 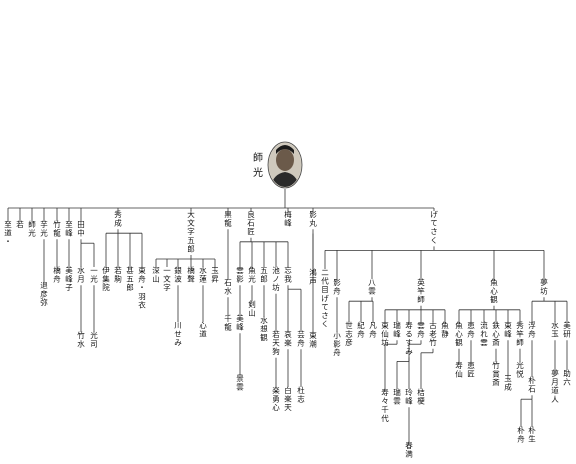 What do you see at coordinates (471, 329) in the screenshot?
I see `node-label: 恵舟` at bounding box center [471, 329].